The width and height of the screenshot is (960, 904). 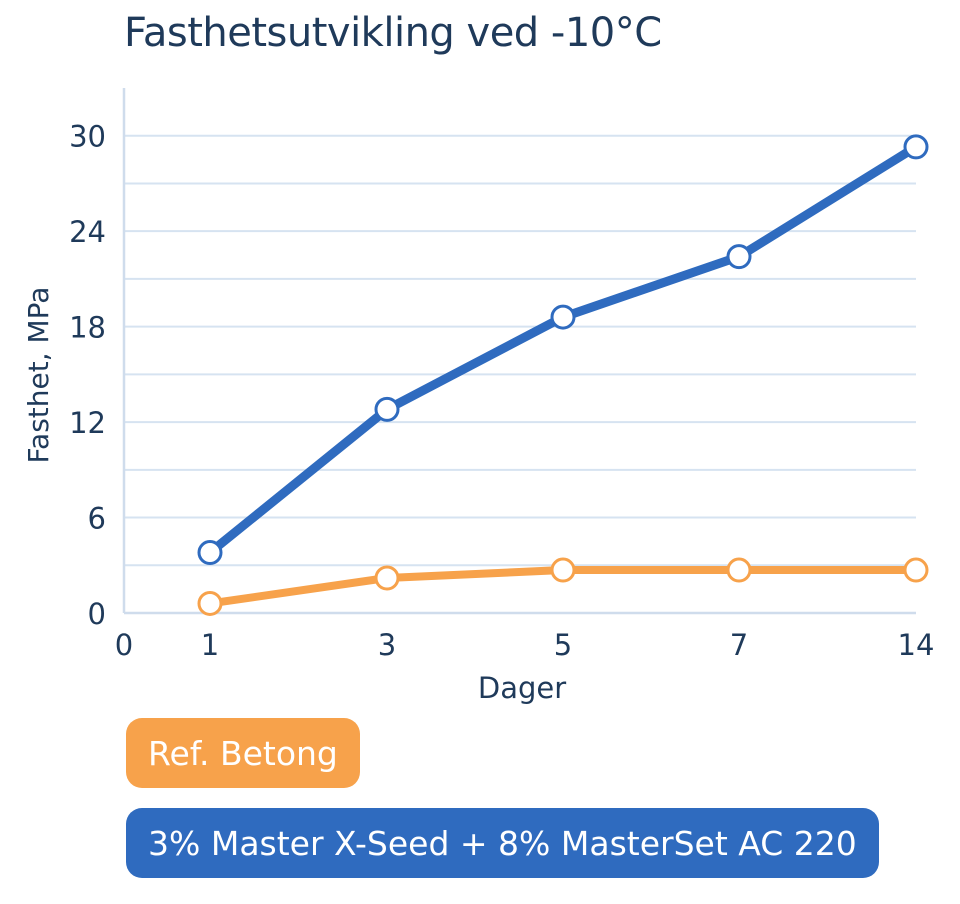 What do you see at coordinates (525, 645) in the screenshot?
I see `x-tick-labels: 0 1 3 5 7 14` at bounding box center [525, 645].